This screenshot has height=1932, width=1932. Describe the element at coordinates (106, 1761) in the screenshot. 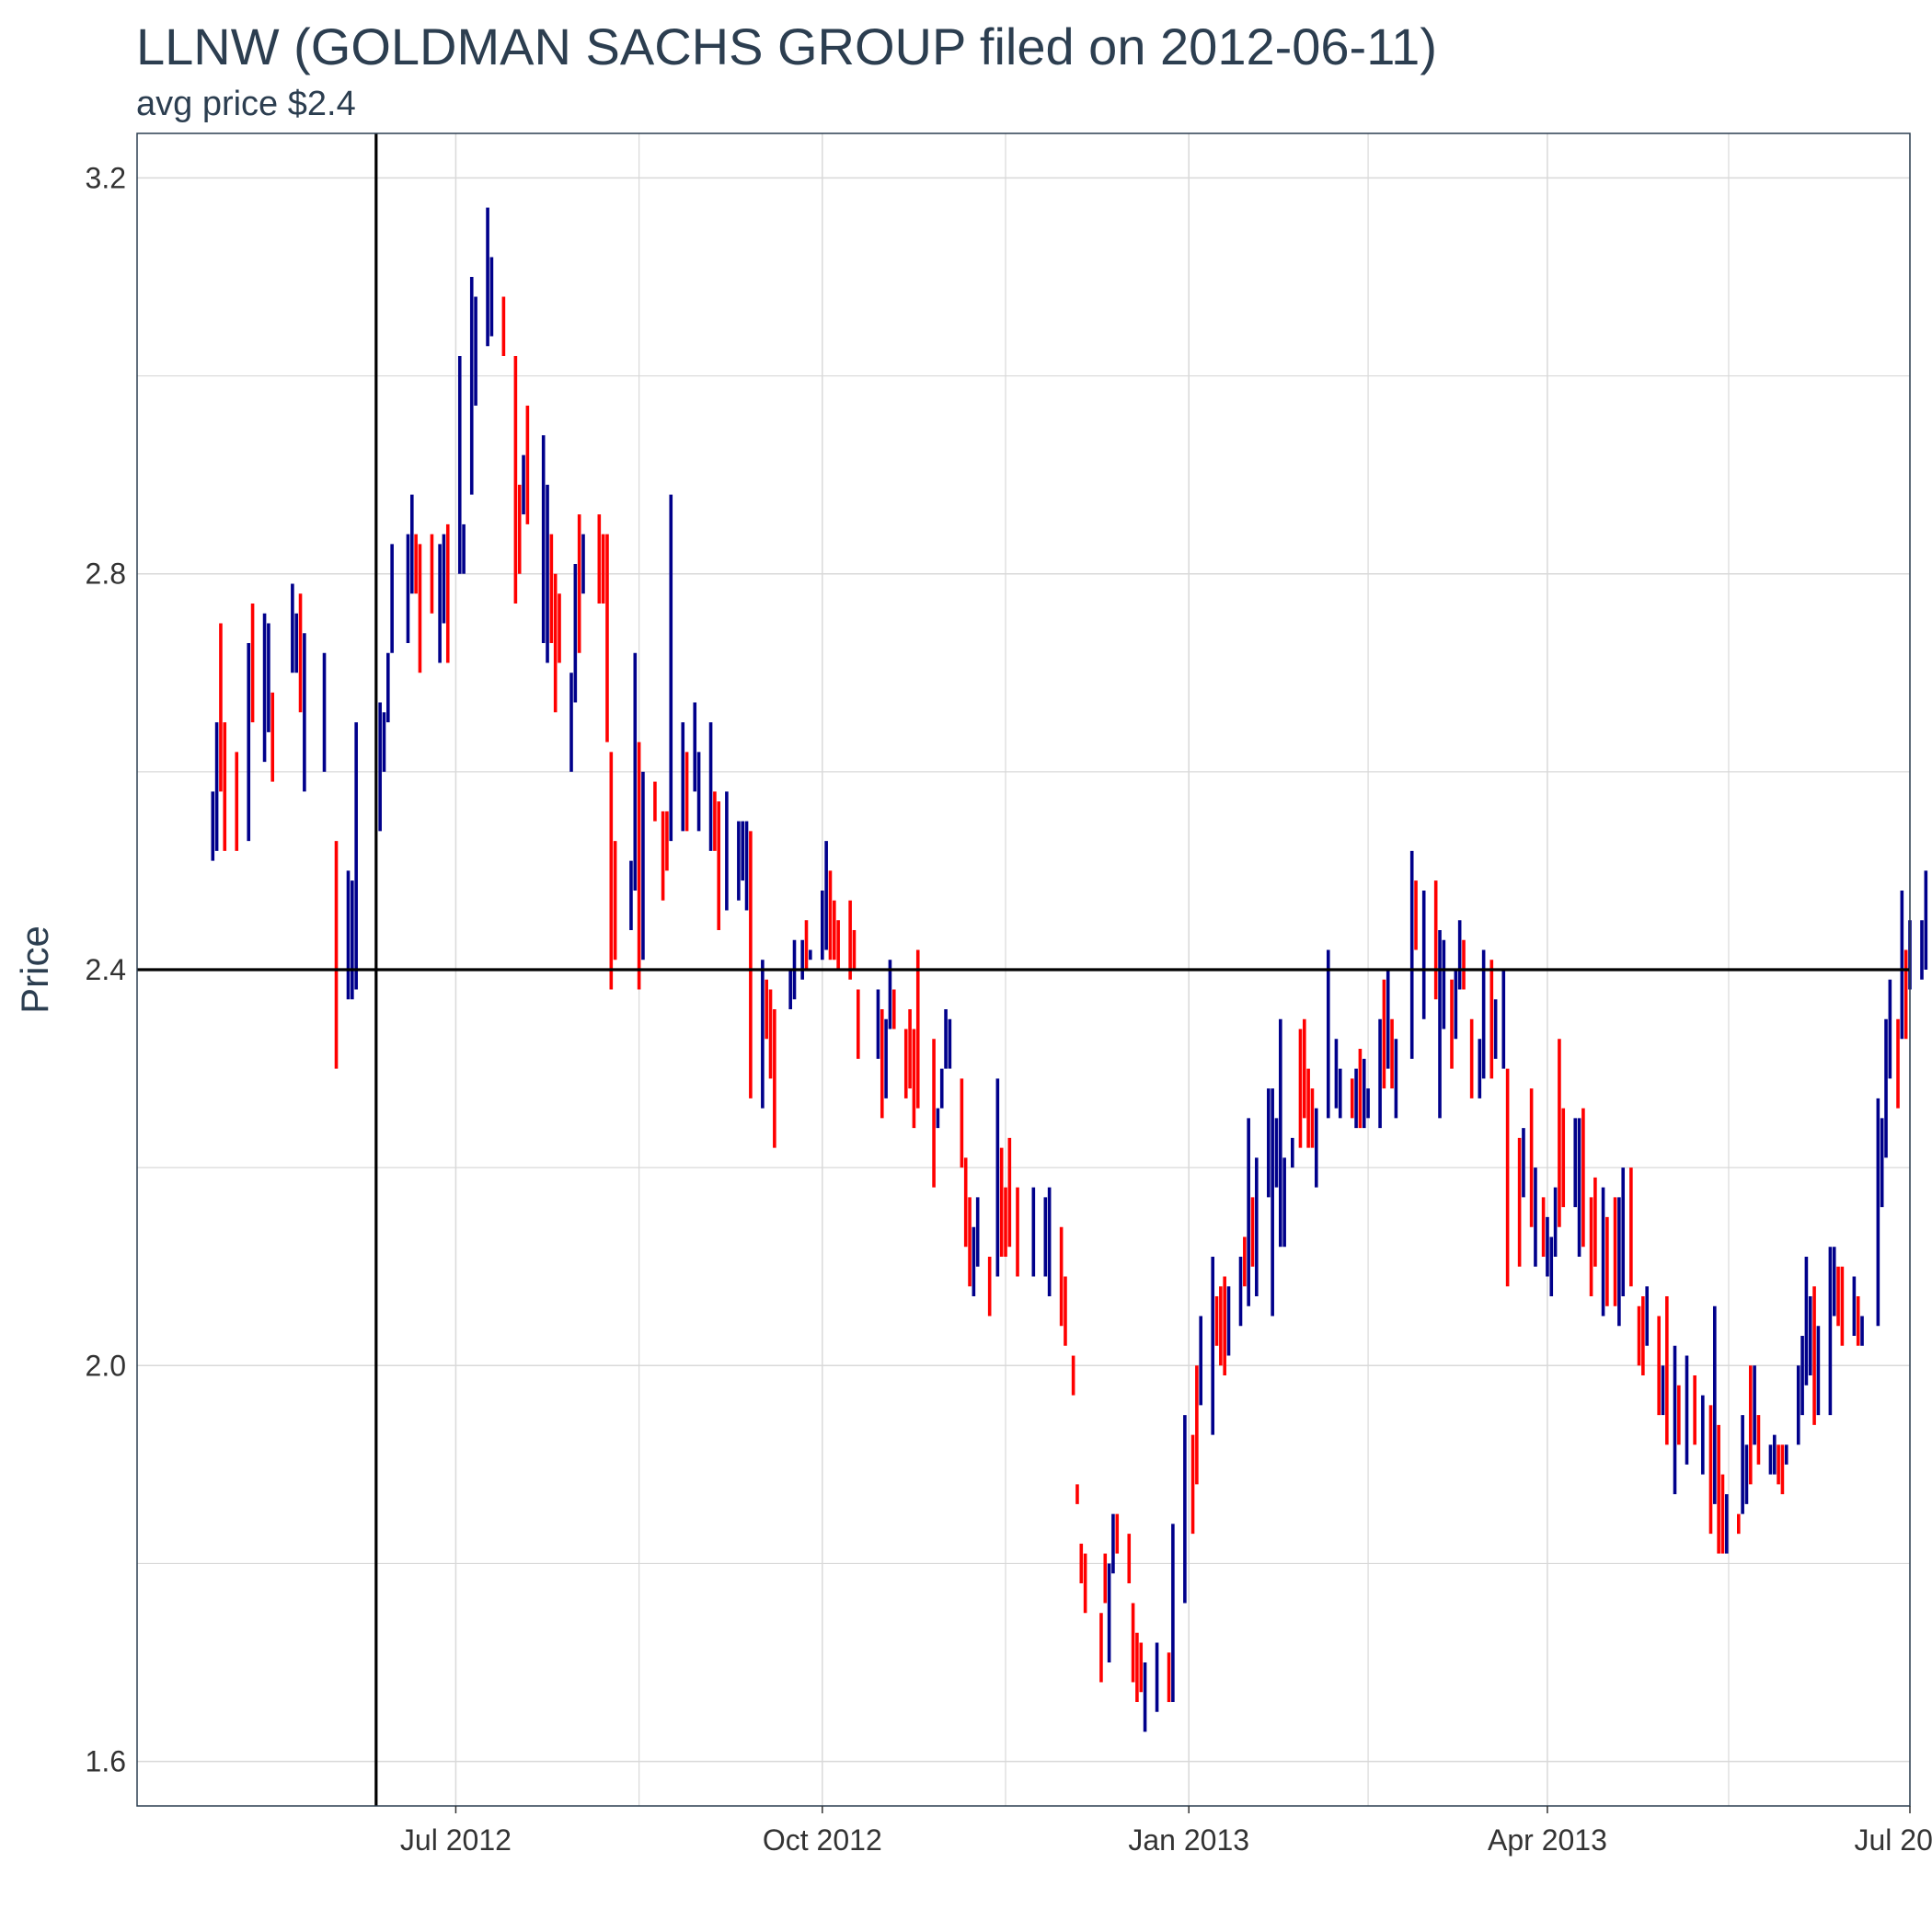

I see `y-tick-label: 1.6` at that location.